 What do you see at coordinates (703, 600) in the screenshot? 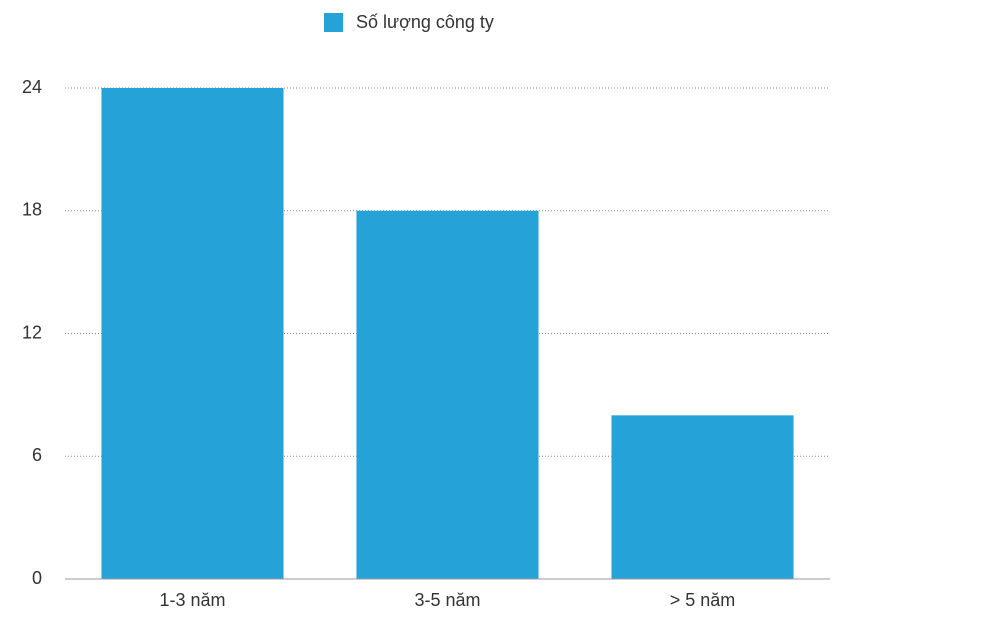
I see `x-tick-label: > 5 năm` at bounding box center [703, 600].